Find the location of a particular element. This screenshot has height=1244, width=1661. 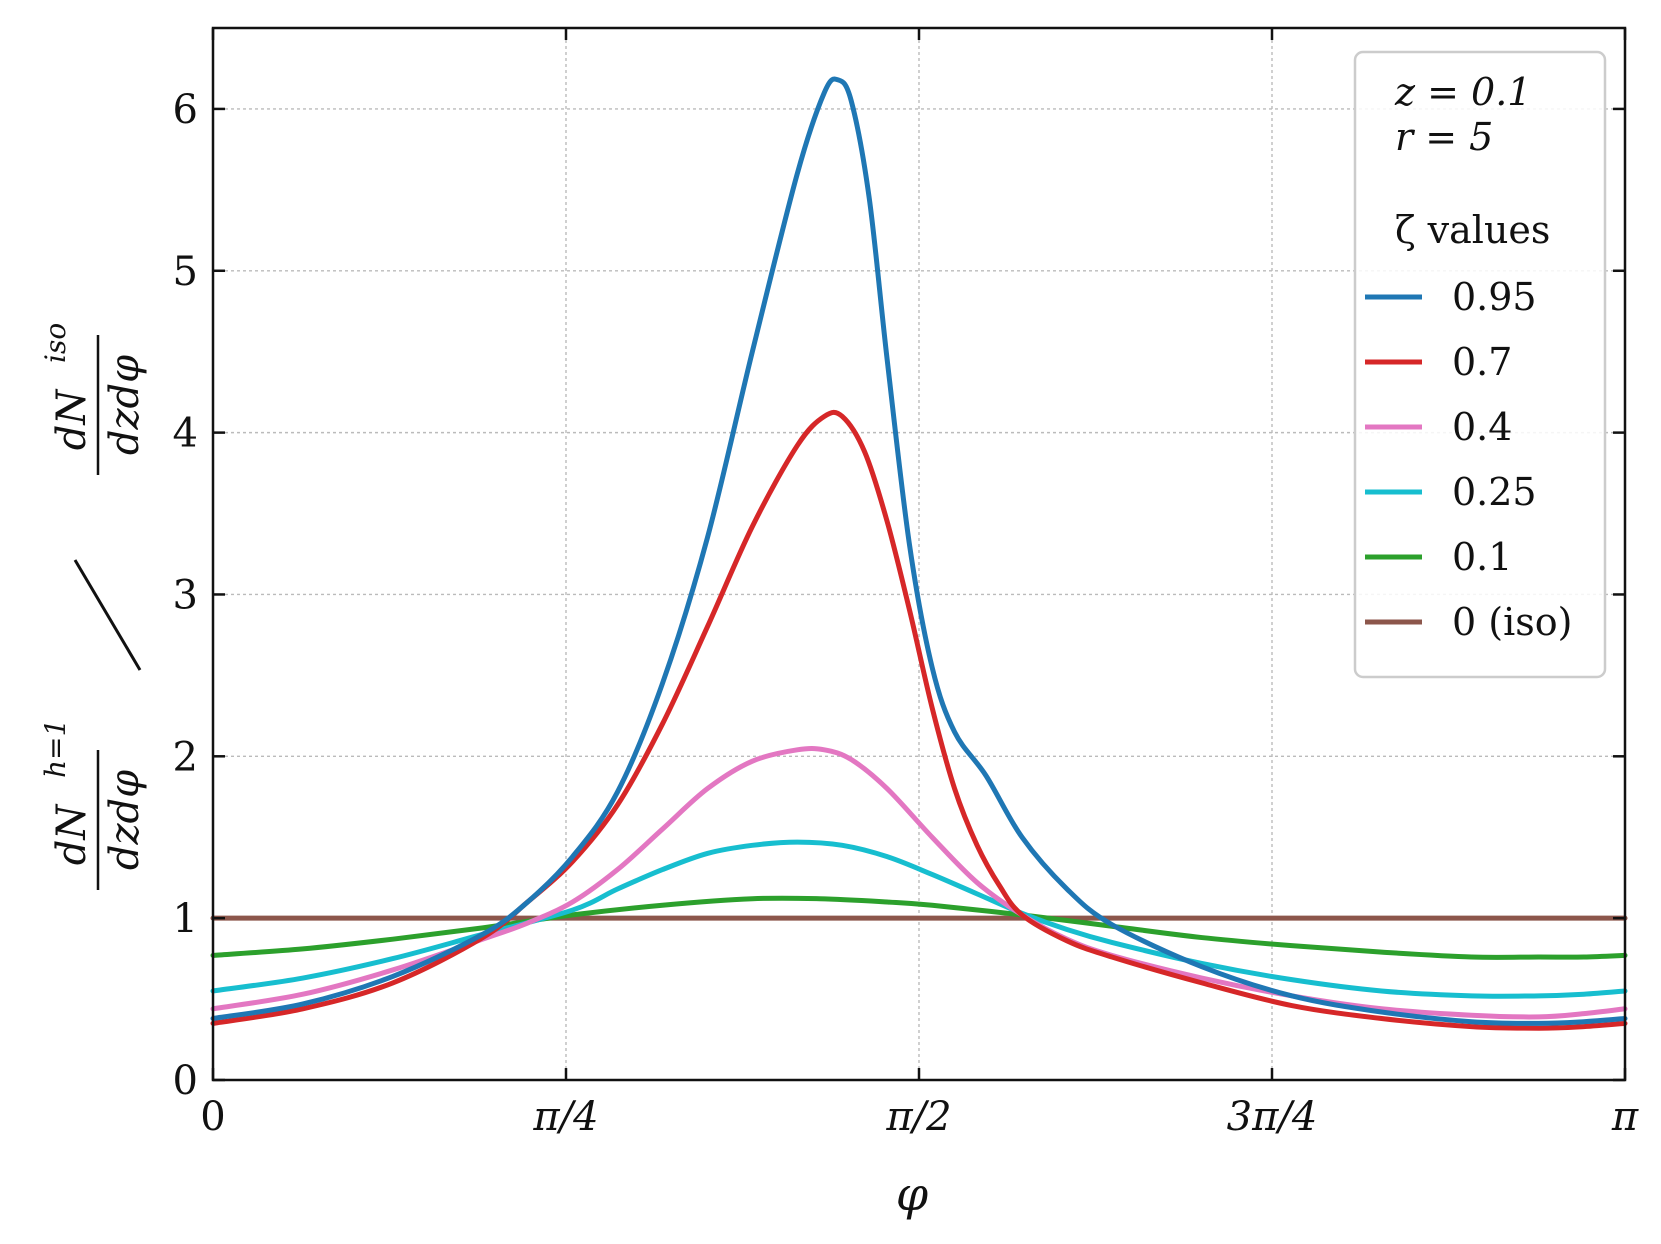

y-label-num-bottom: dzdφ is located at coordinates (125, 820).